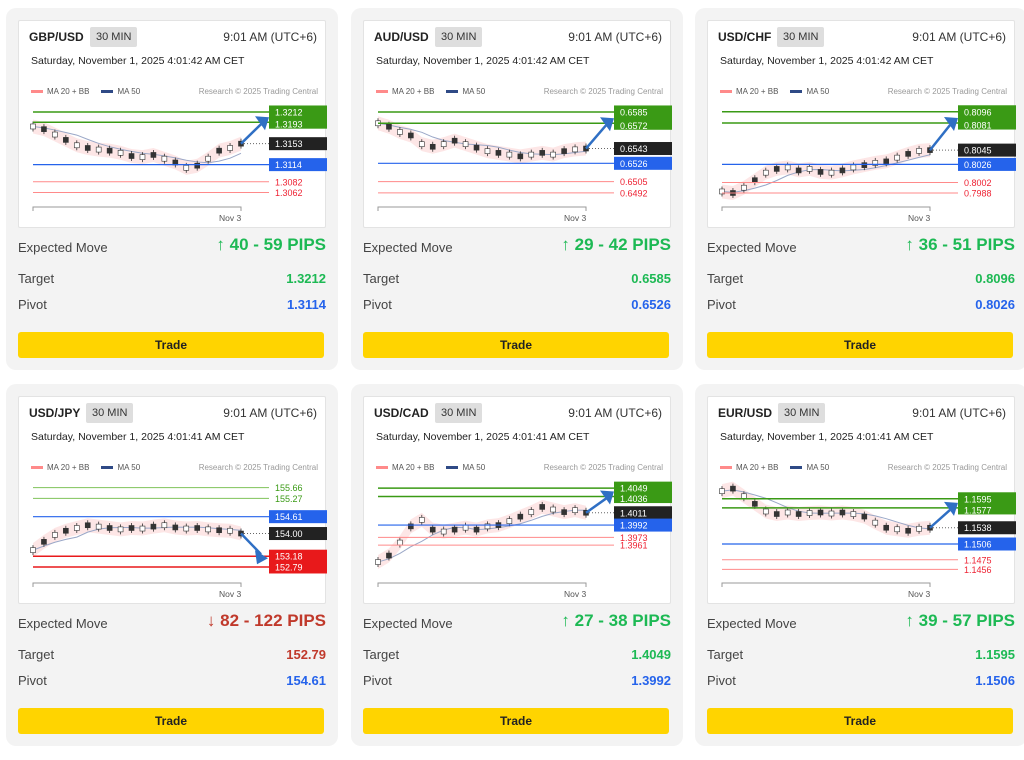  I want to click on target-level-2: 152.79, so click(289, 567).